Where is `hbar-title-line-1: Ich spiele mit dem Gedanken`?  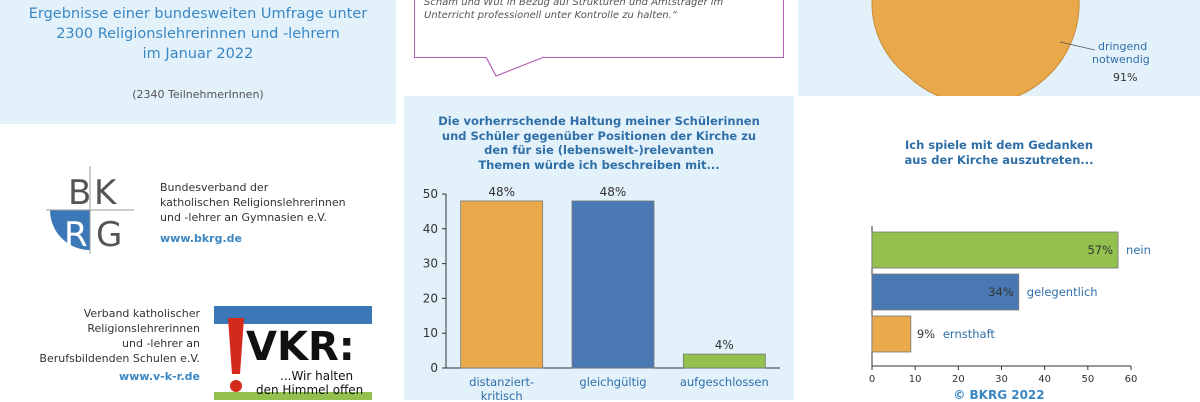
hbar-title-line-1: Ich spiele mit dem Gedanken is located at coordinates (999, 145).